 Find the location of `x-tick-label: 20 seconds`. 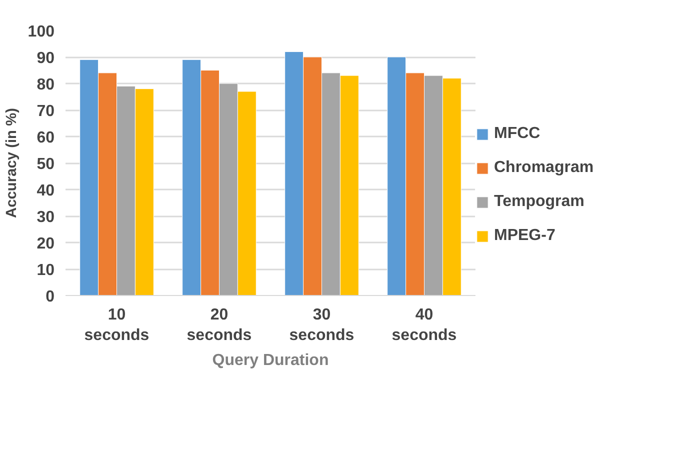

x-tick-label: 20 seconds is located at coordinates (219, 325).